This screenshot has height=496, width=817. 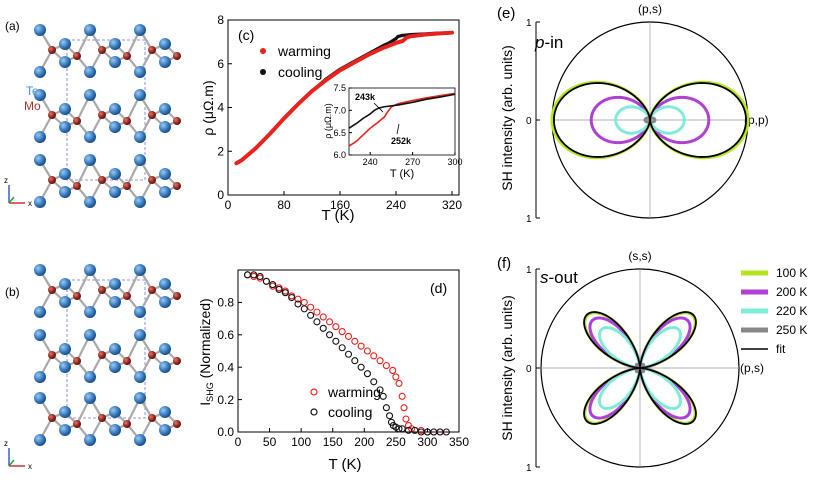 I want to click on inset-series, so click(x=402, y=119).